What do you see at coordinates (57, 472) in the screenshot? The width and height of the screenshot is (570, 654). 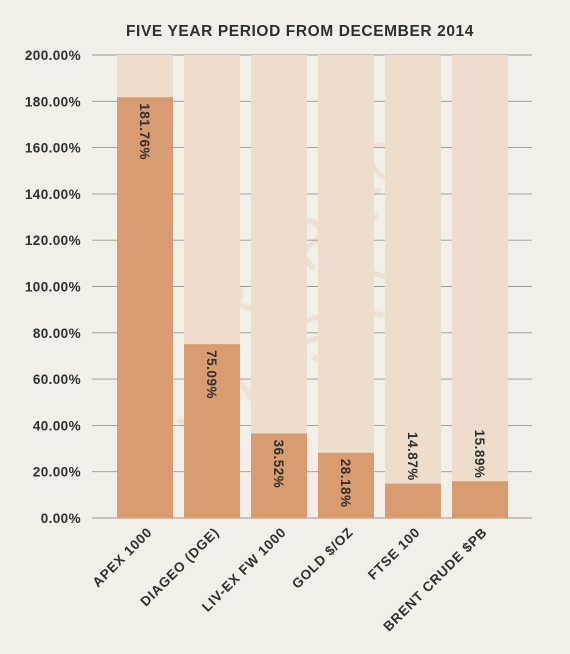 I see `y-tick-label: 20.00%` at bounding box center [57, 472].